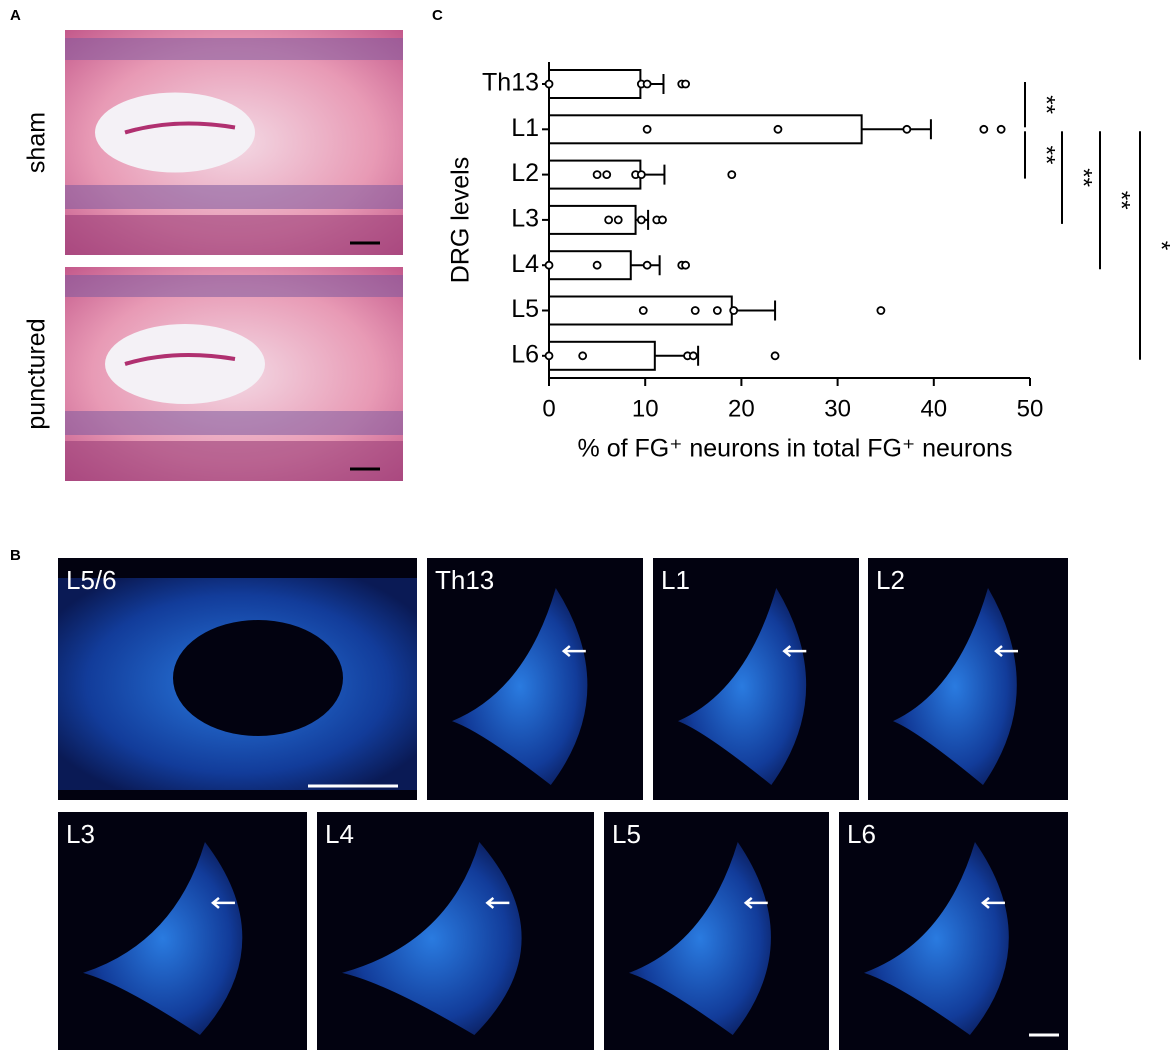 This screenshot has width=1170, height=1059. Describe the element at coordinates (80, 834) in the screenshot. I see `image-label: L3` at that location.